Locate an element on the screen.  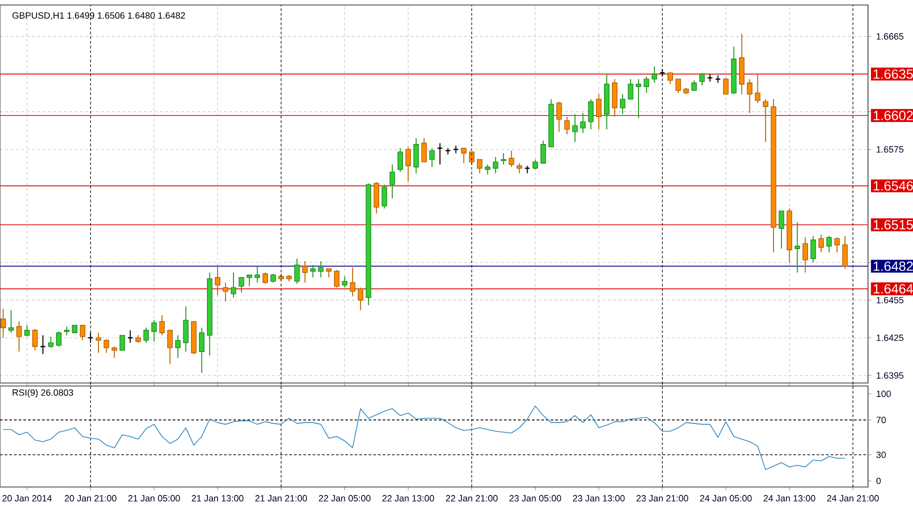
x-tick-label: 22 Jan 21:00 is located at coordinates (472, 498).